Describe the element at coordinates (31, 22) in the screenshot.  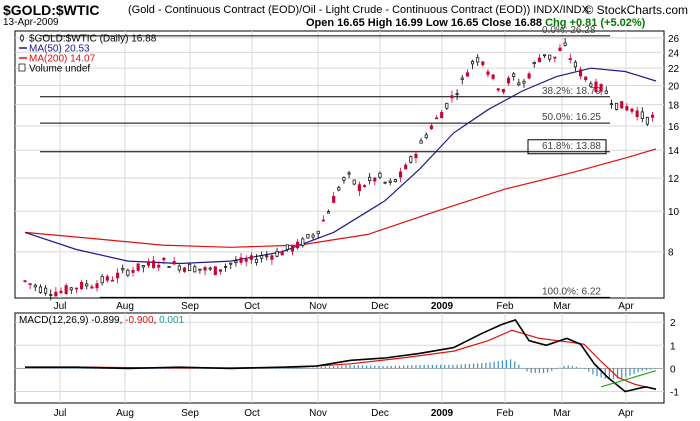
I see `chart-date: 13-Apr-2009` at that location.